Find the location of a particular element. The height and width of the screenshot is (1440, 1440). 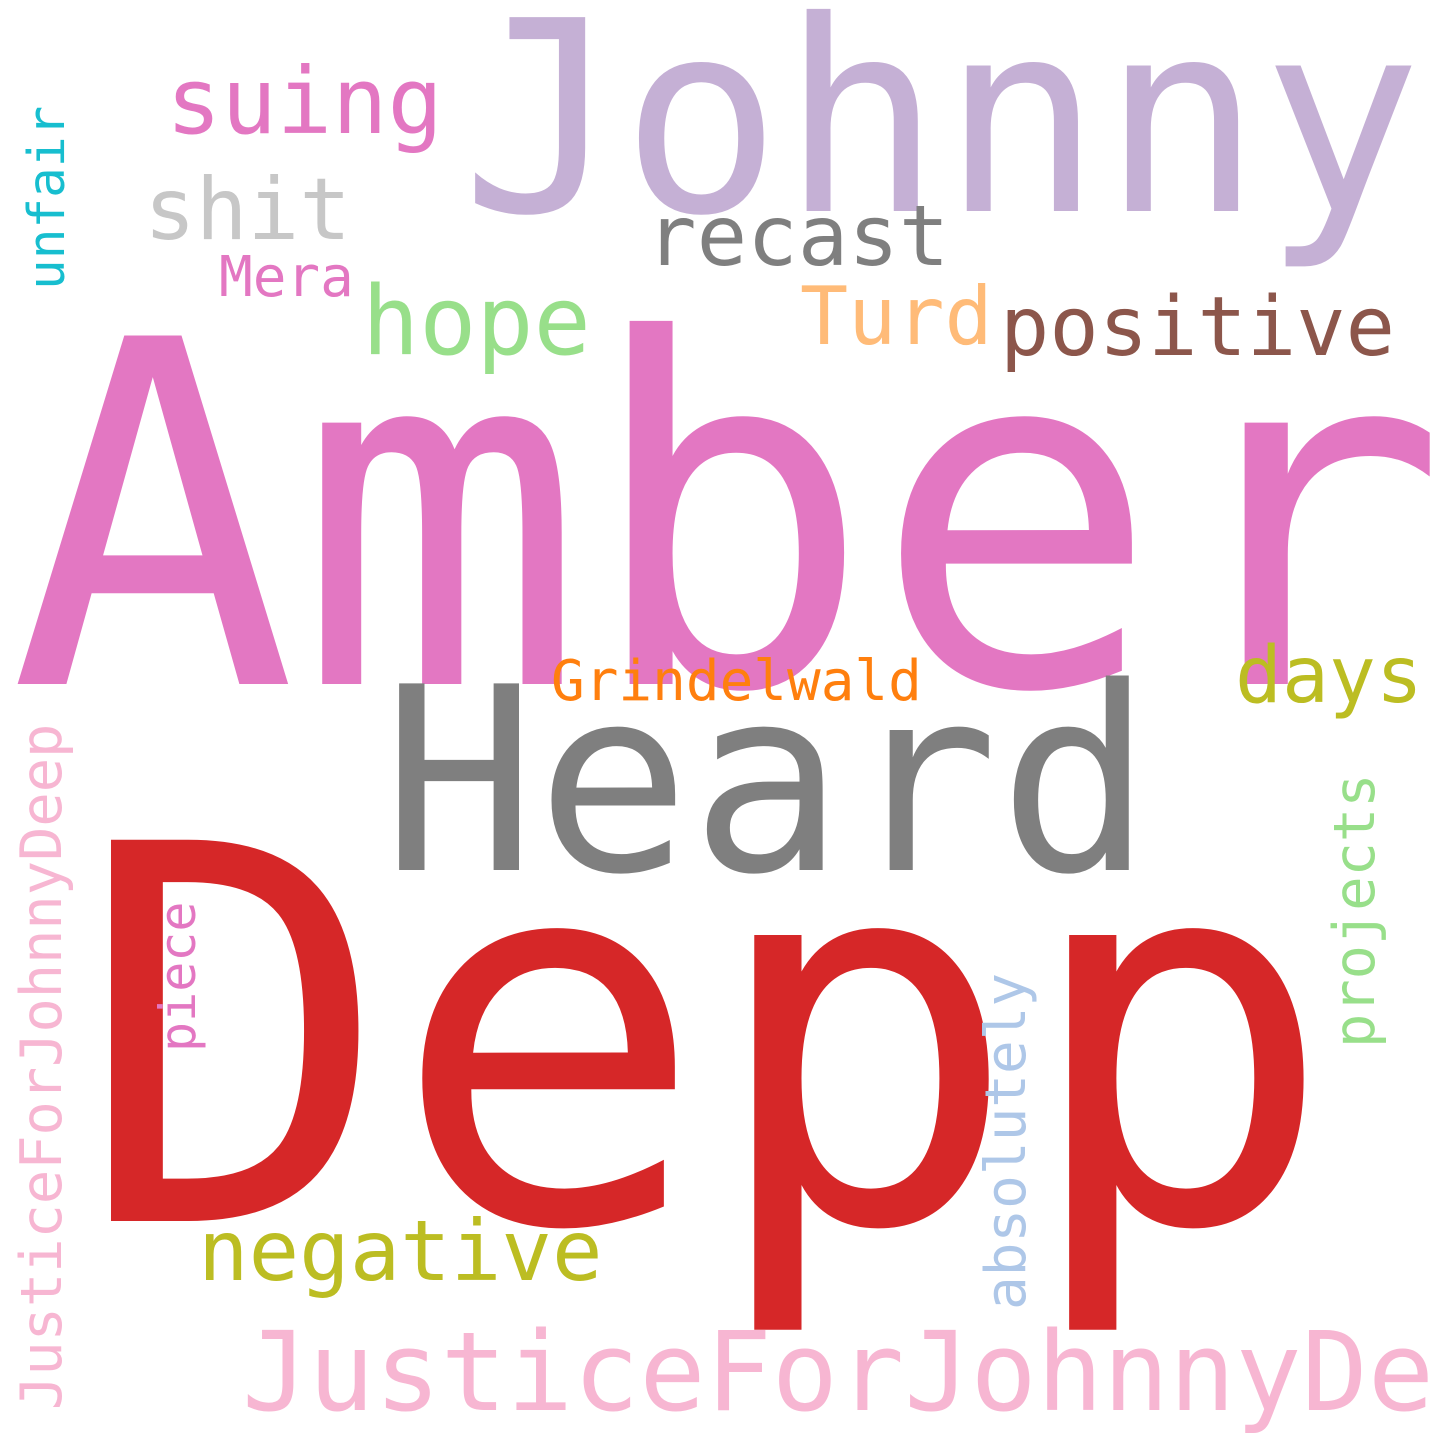

word-unfair: unfair is located at coordinates (47, 197).